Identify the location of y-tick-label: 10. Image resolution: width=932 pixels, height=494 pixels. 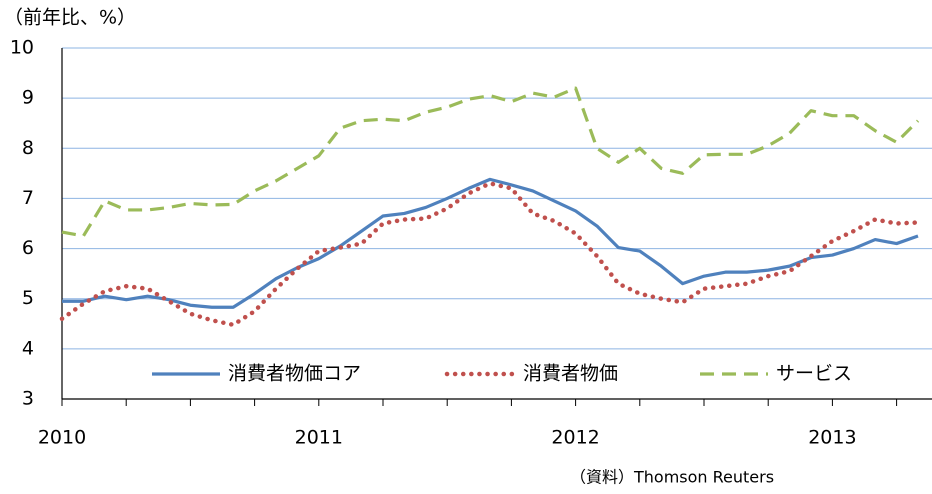
(22, 48).